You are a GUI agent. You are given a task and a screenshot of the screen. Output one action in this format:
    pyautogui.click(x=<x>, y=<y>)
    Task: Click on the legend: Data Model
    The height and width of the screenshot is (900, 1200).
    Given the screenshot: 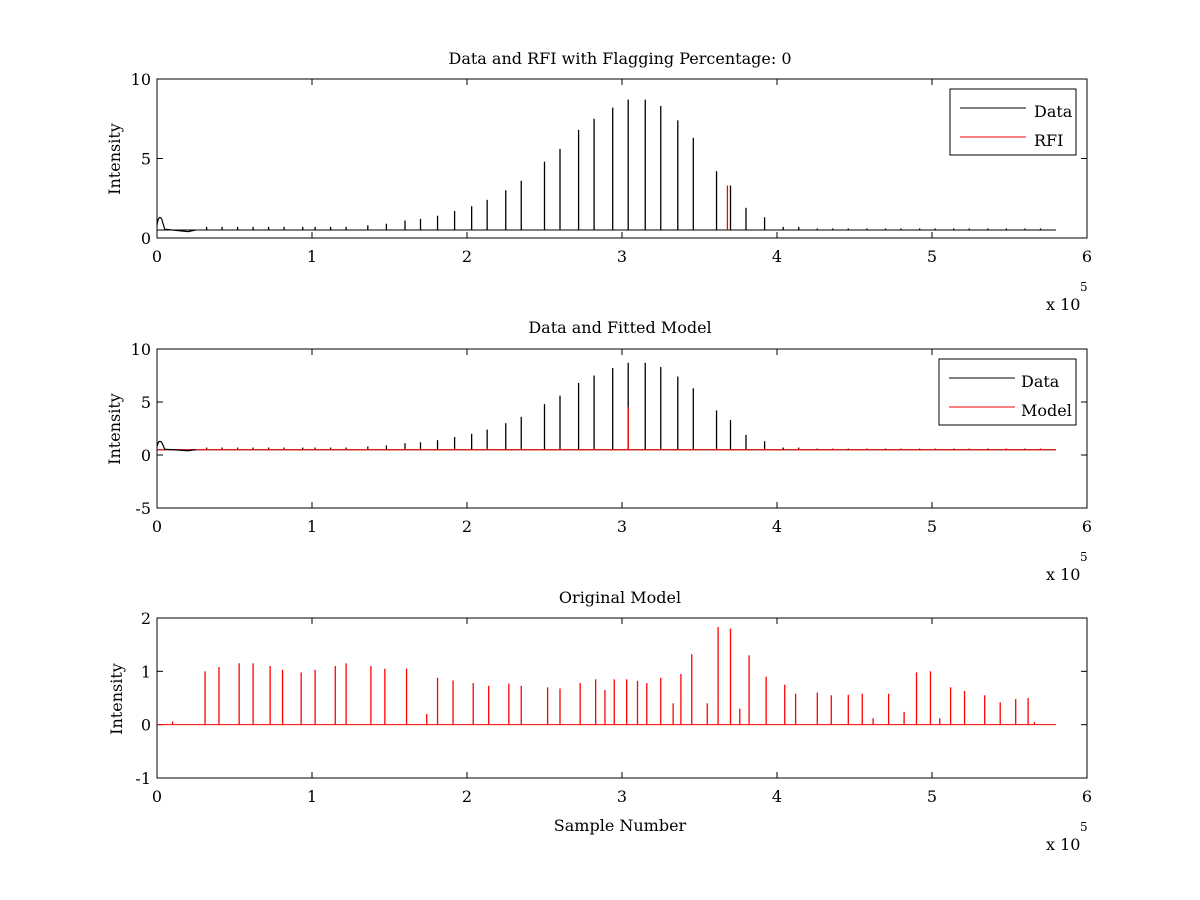 What is the action you would take?
    pyautogui.click(x=1007, y=392)
    